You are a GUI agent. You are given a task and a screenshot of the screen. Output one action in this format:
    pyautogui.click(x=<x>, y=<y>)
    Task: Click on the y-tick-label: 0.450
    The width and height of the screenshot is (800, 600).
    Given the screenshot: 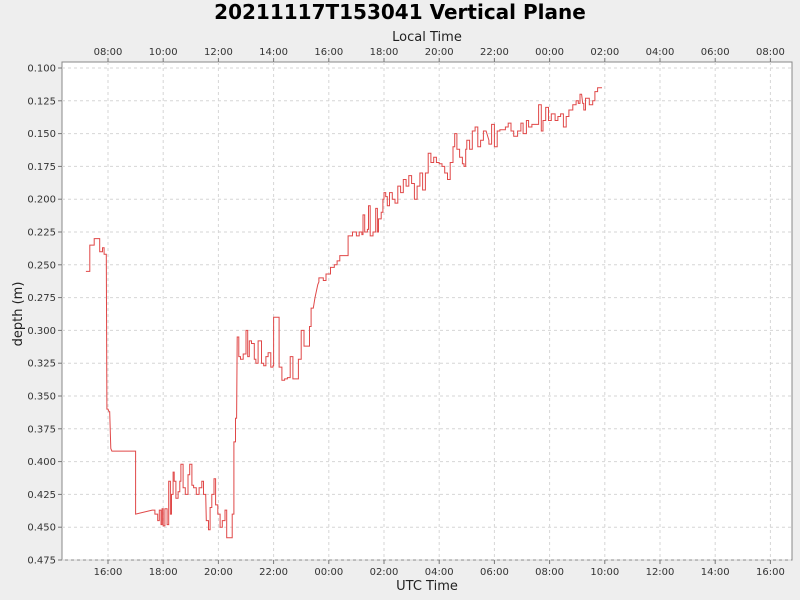 What is the action you would take?
    pyautogui.click(x=41, y=528)
    